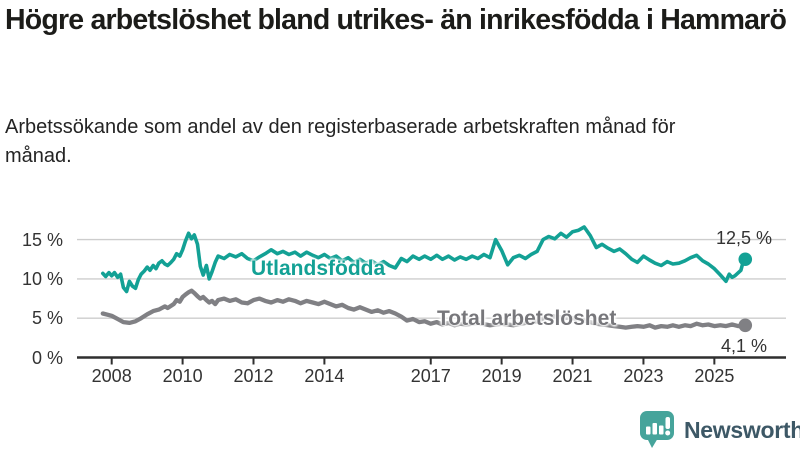 The image size is (800, 450). What do you see at coordinates (47, 318) in the screenshot?
I see `y-tick-label: 5 %` at bounding box center [47, 318].